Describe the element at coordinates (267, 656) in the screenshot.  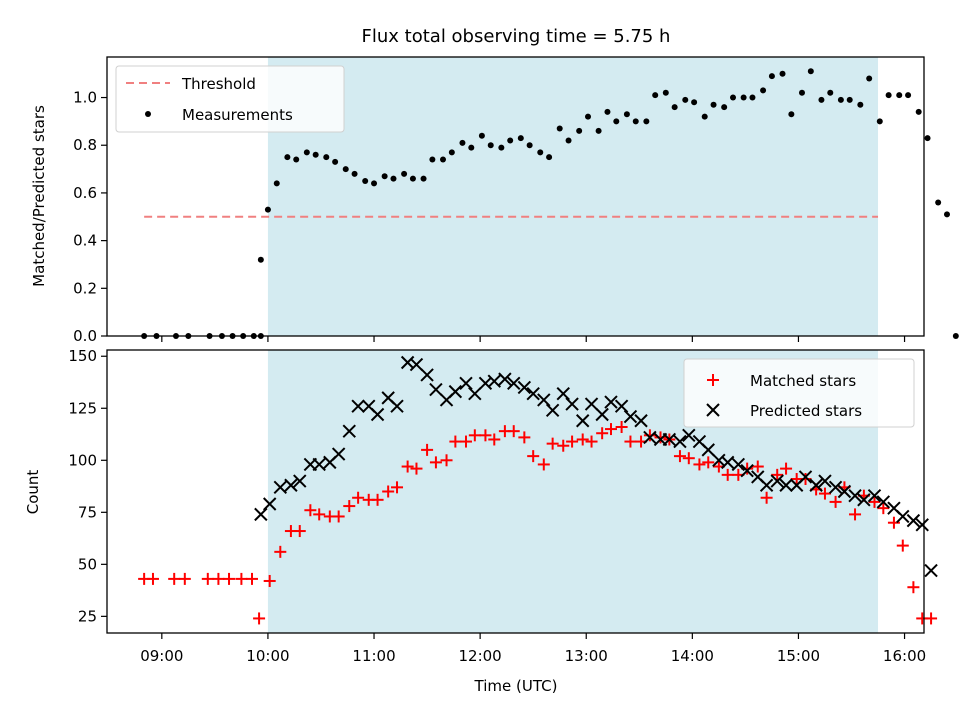
I see `bottom-xtick-label: 10:00` at that location.